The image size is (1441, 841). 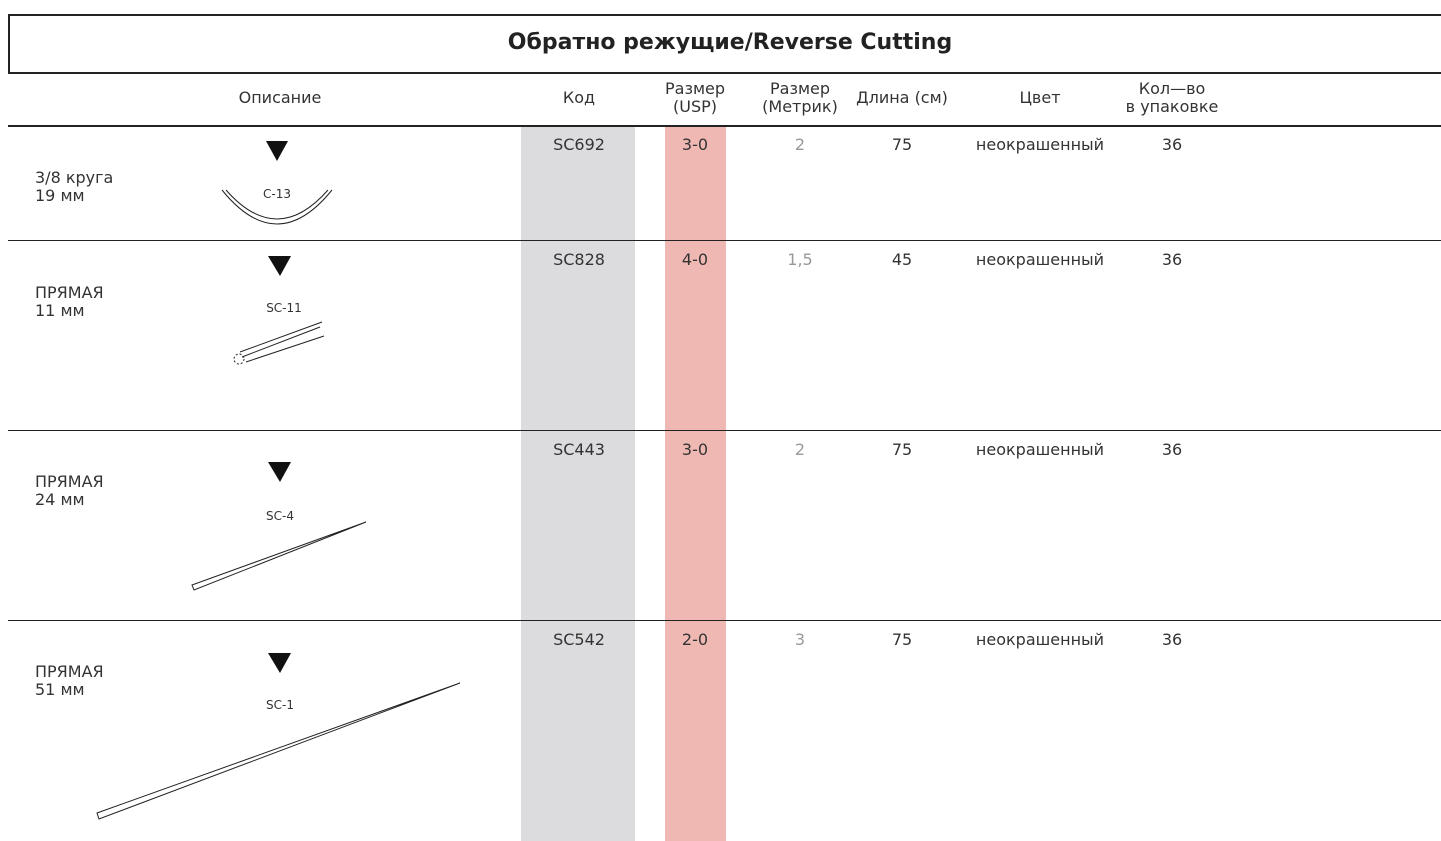 What do you see at coordinates (280, 705) in the screenshot?
I see `needle-label: SC-1` at bounding box center [280, 705].